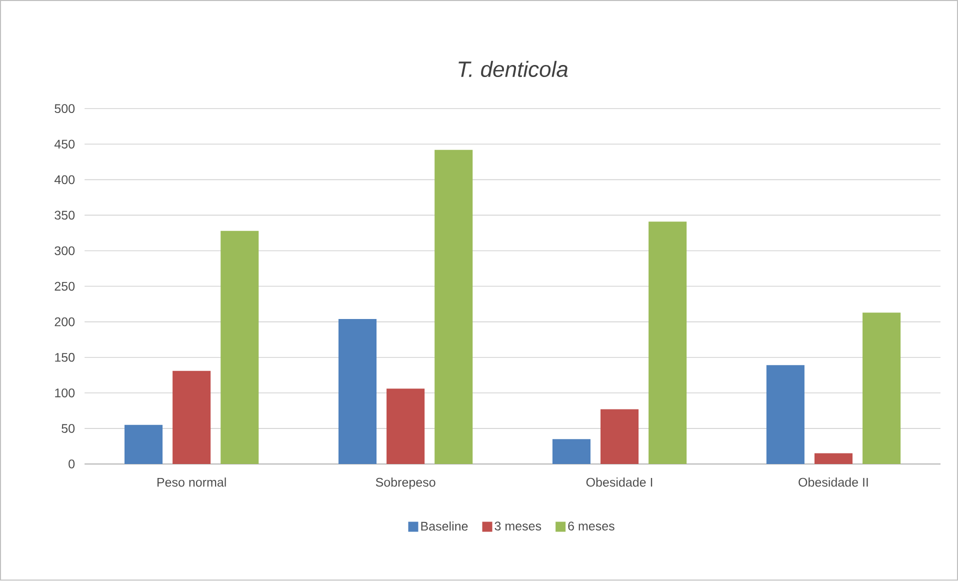 This screenshot has width=958, height=581. Describe the element at coordinates (64, 322) in the screenshot. I see `y-tick-label: 200` at that location.